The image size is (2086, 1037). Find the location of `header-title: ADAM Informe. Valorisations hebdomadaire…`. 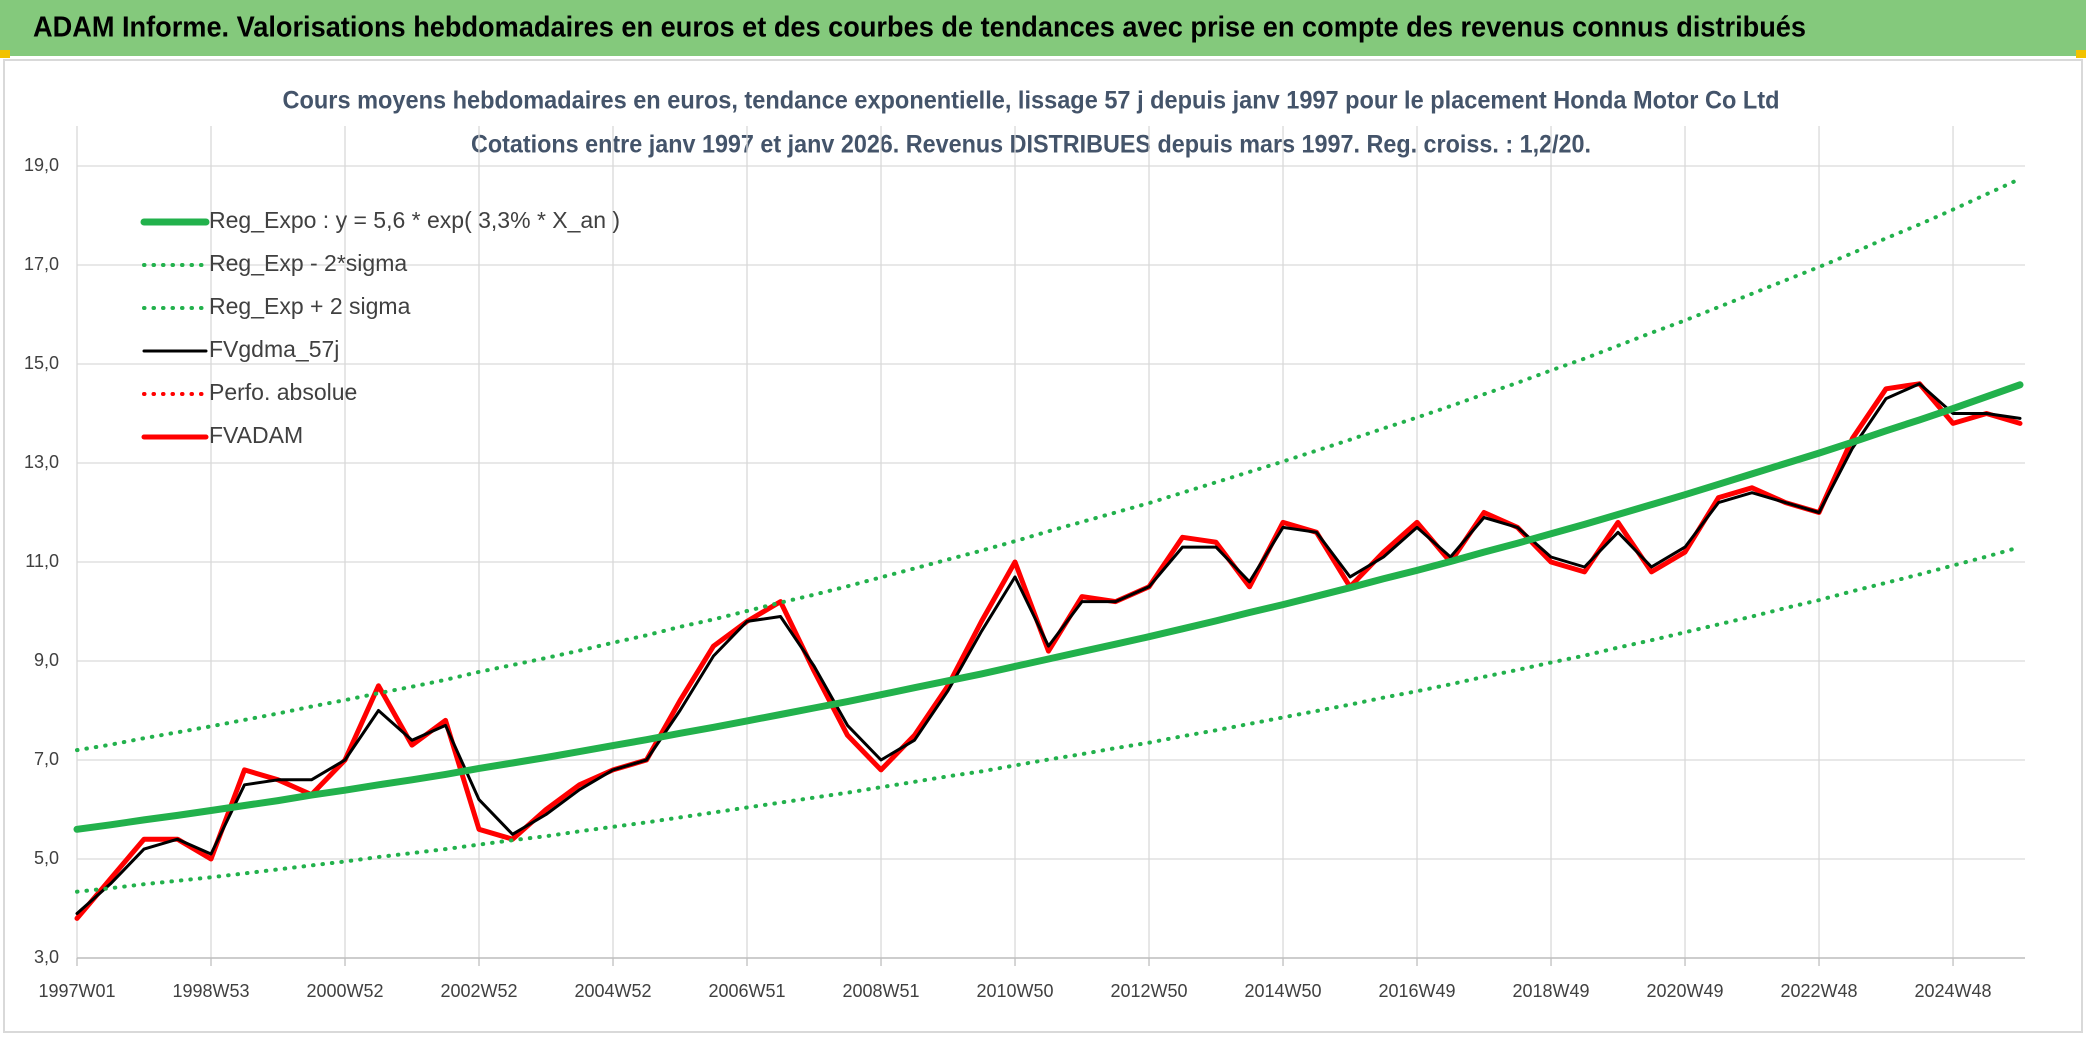

header-title: ADAM Informe. Valorisations hebdomadaire… is located at coordinates (919, 28).